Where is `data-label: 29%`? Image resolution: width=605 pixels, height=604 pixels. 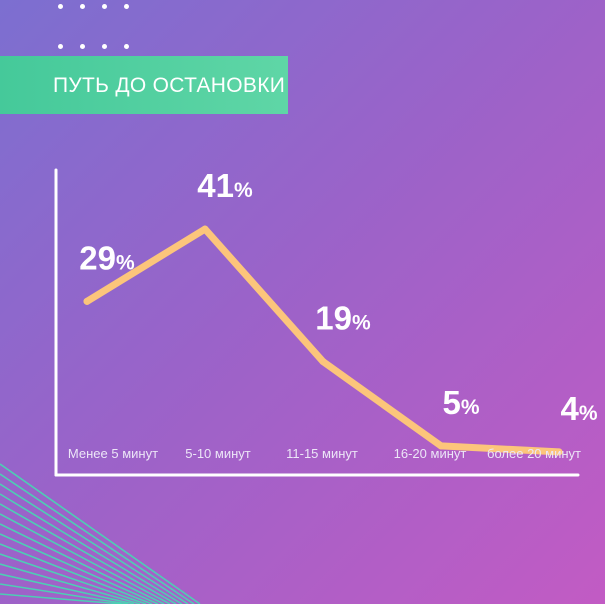
data-label: 29% is located at coordinates (107, 257).